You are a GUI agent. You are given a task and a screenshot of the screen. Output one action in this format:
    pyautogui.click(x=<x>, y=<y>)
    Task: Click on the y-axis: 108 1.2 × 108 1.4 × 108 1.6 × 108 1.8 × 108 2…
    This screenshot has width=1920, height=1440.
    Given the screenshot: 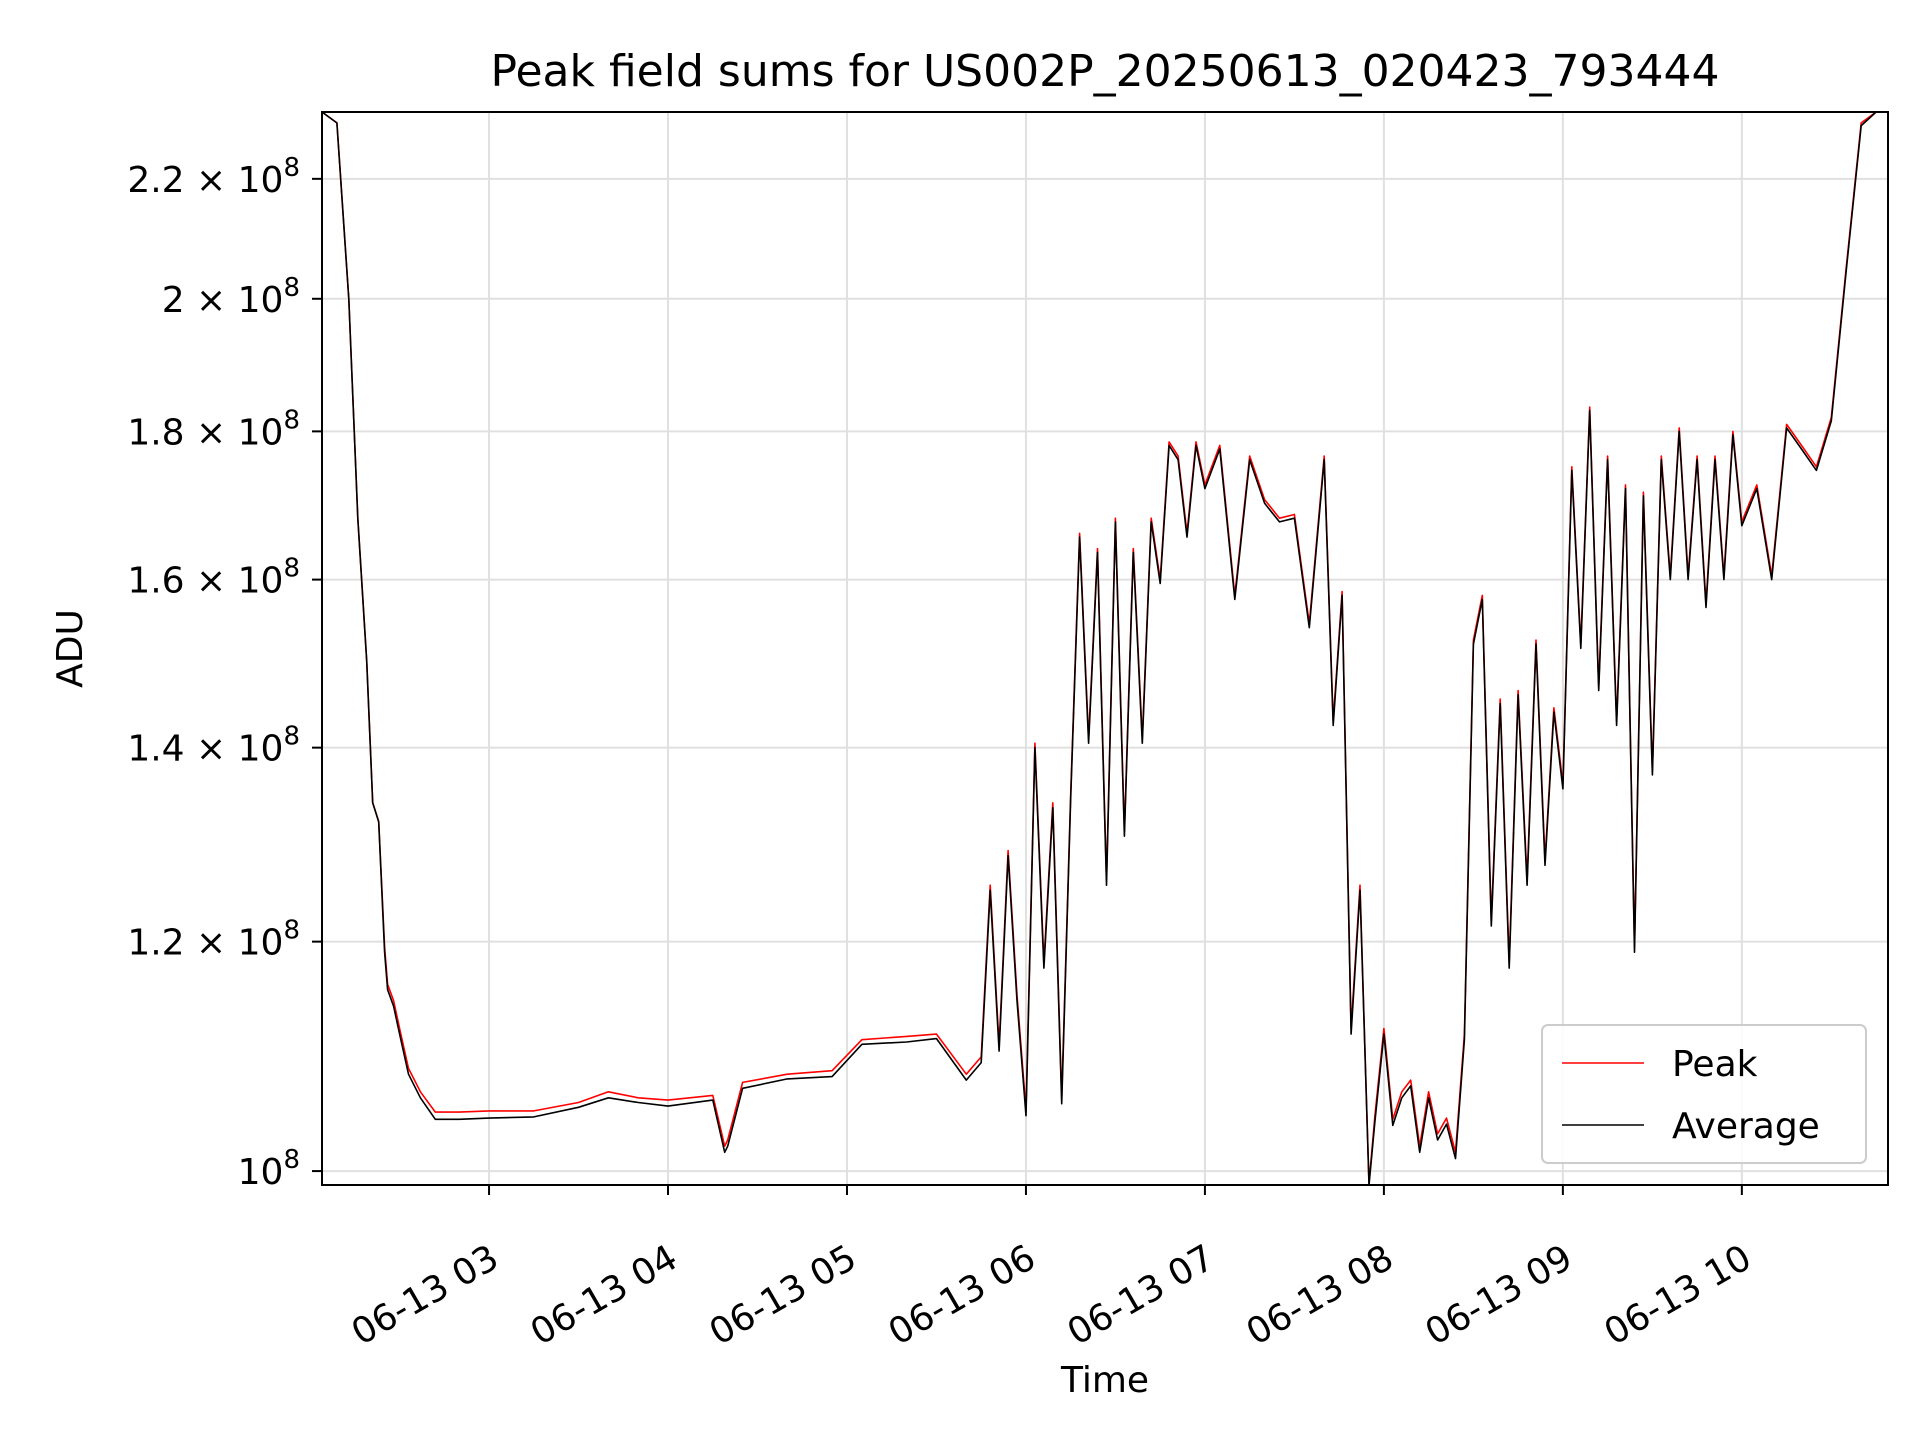 What is the action you would take?
    pyautogui.click(x=224, y=673)
    